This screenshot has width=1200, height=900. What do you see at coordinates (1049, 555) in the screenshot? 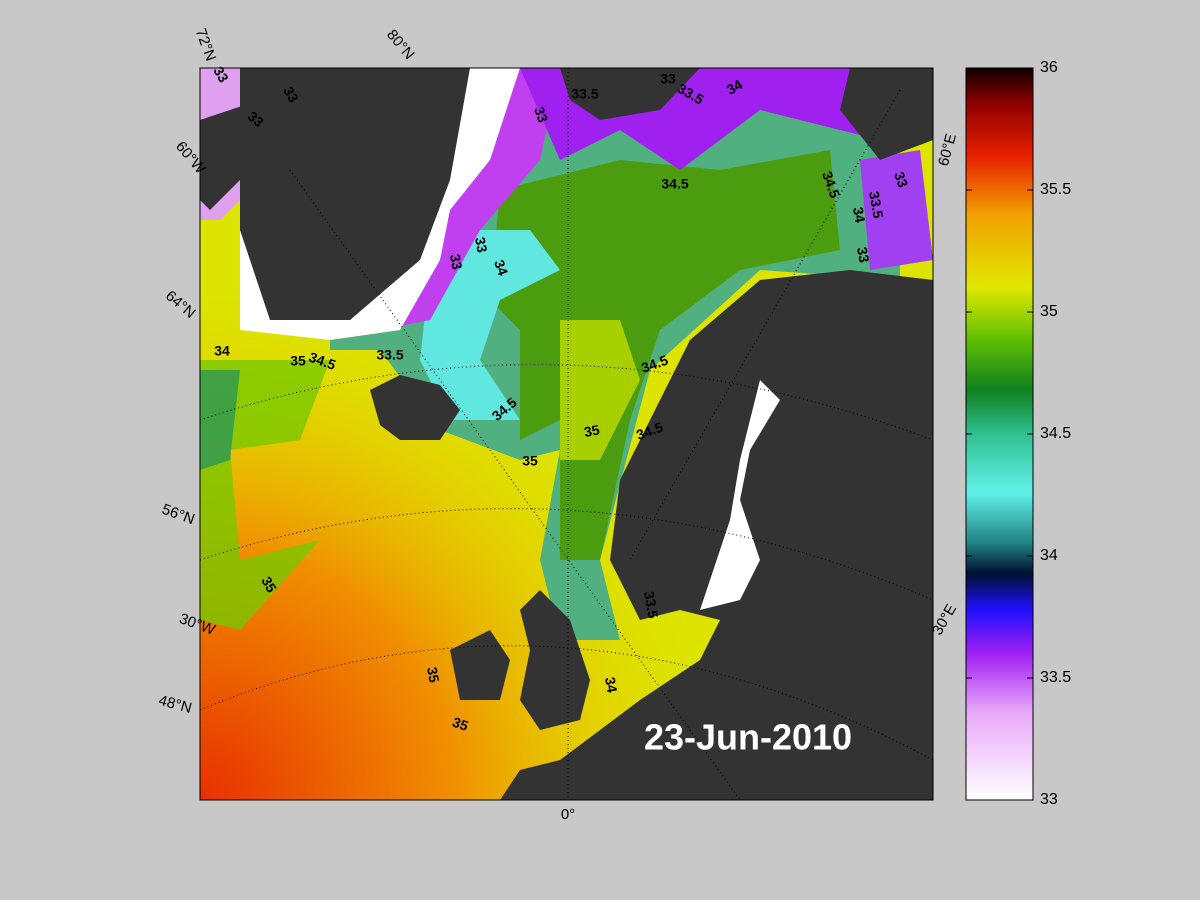
I see `colorbar-tick-label: 34` at bounding box center [1049, 555].